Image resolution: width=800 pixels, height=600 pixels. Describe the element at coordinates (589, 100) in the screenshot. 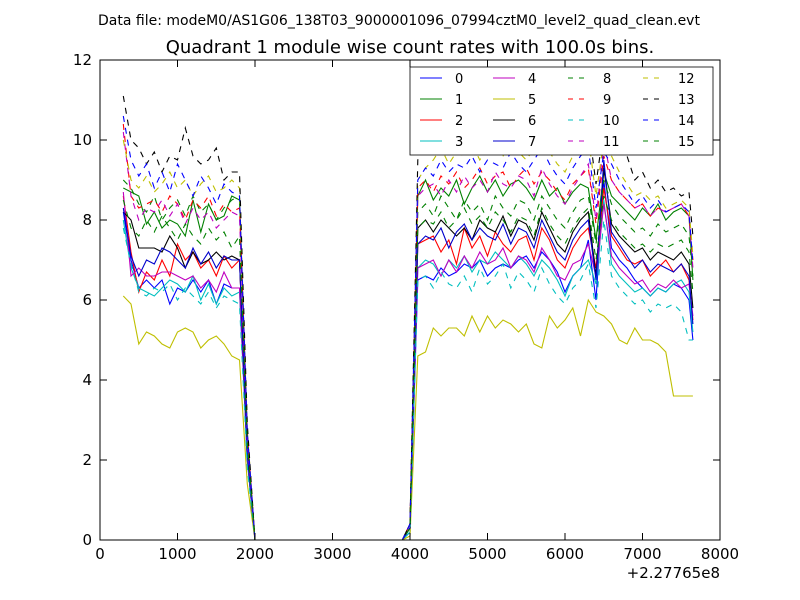

I see `legend-item-9: 9` at that location.